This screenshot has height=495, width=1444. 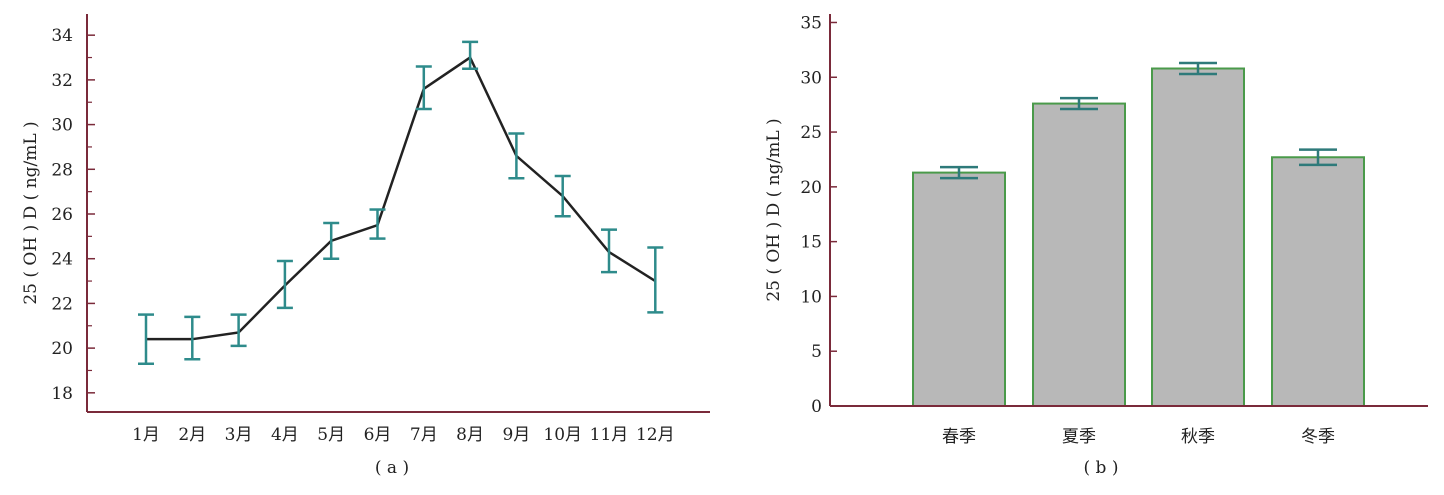 What do you see at coordinates (239, 435) in the screenshot?
I see `x-tick-label: 3月` at bounding box center [239, 435].